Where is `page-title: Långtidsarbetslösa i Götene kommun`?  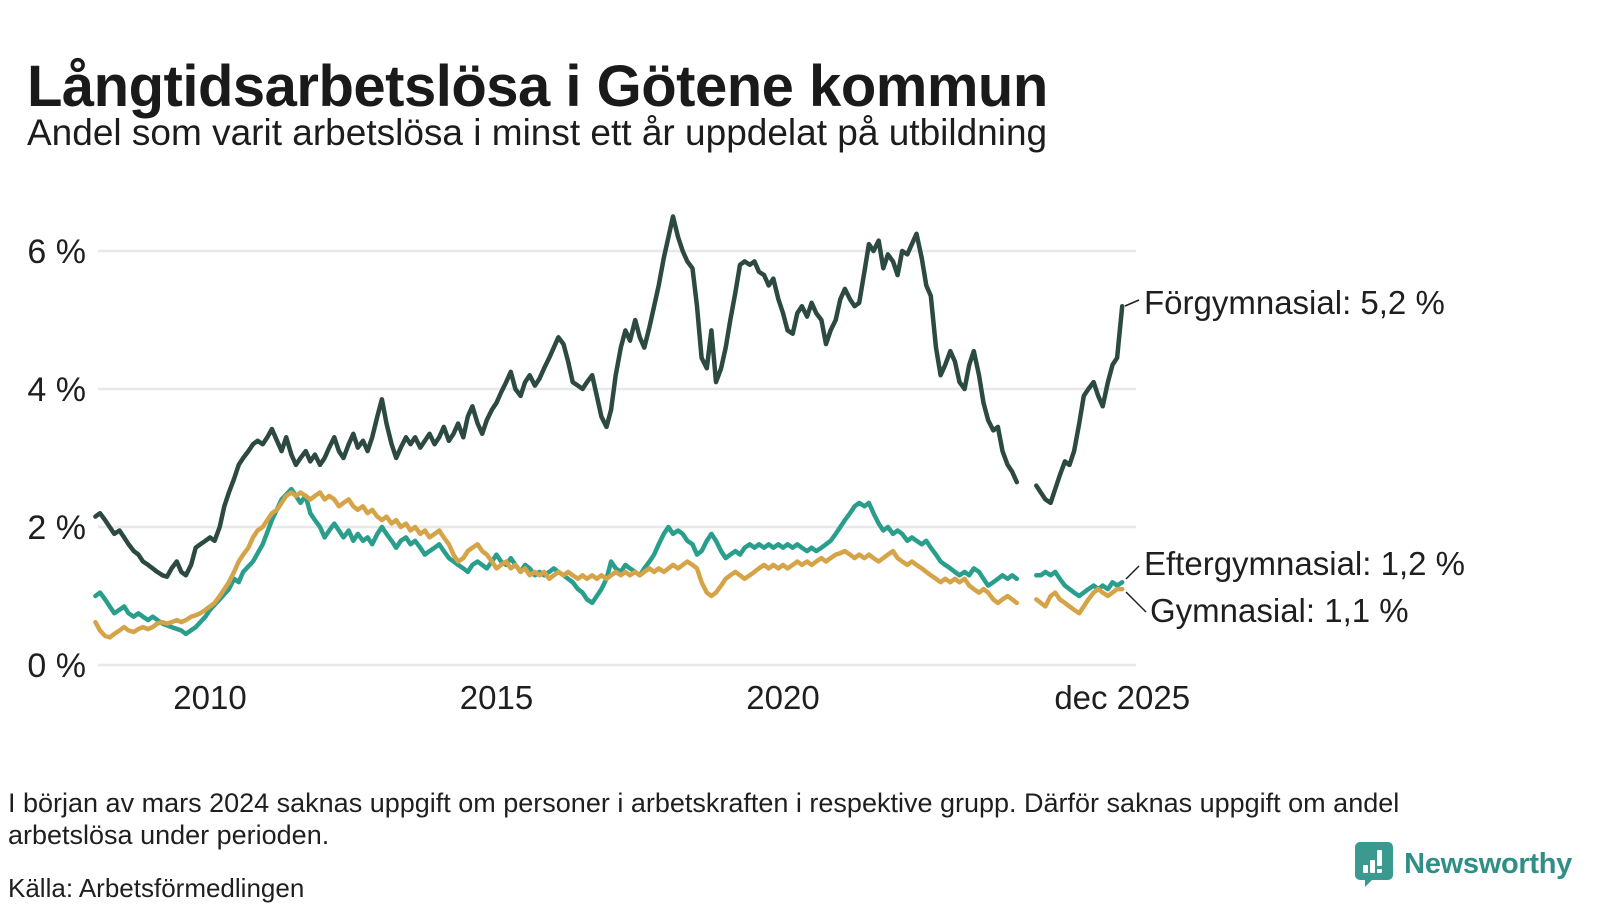 page-title: Långtidsarbetslösa i Götene kommun is located at coordinates (537, 86).